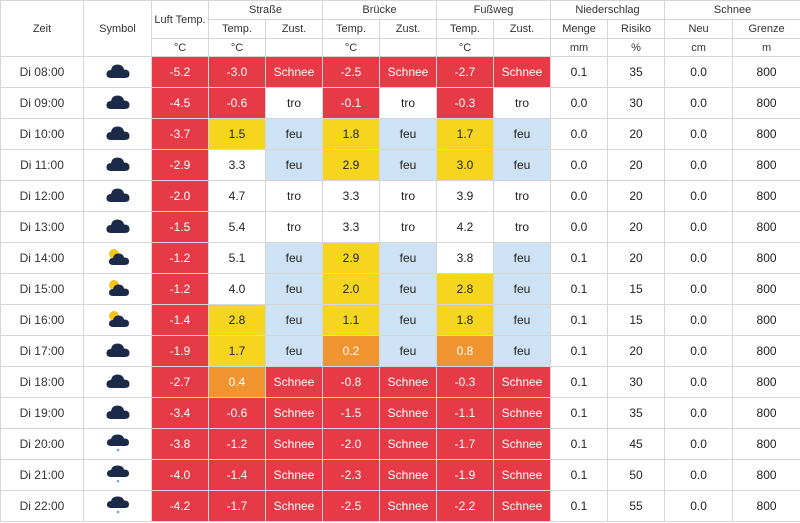  I want to click on header-fussweg-zust: Zust., so click(522, 29).